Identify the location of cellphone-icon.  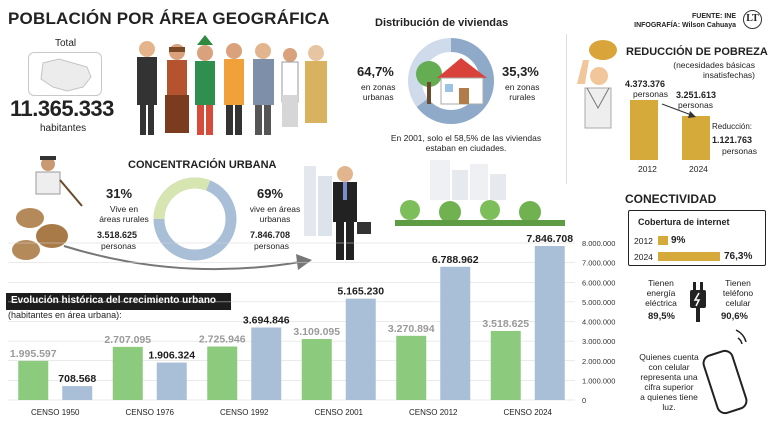
(725, 372).